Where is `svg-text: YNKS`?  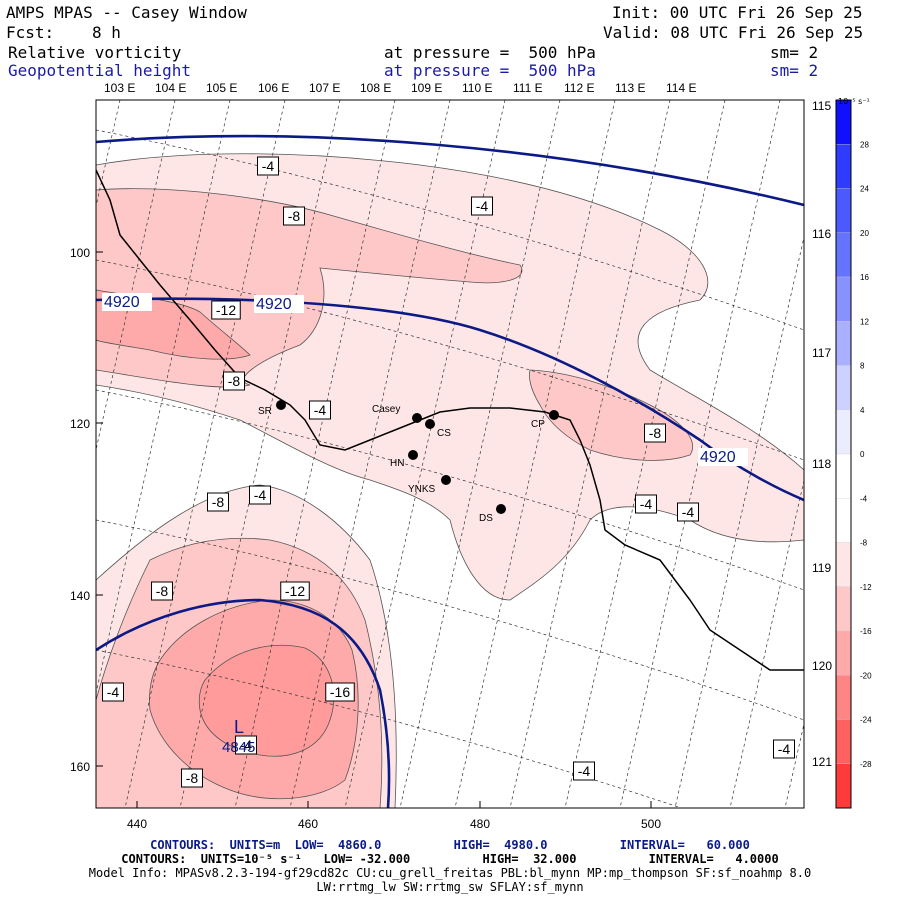 svg-text: YNKS is located at coordinates (422, 489).